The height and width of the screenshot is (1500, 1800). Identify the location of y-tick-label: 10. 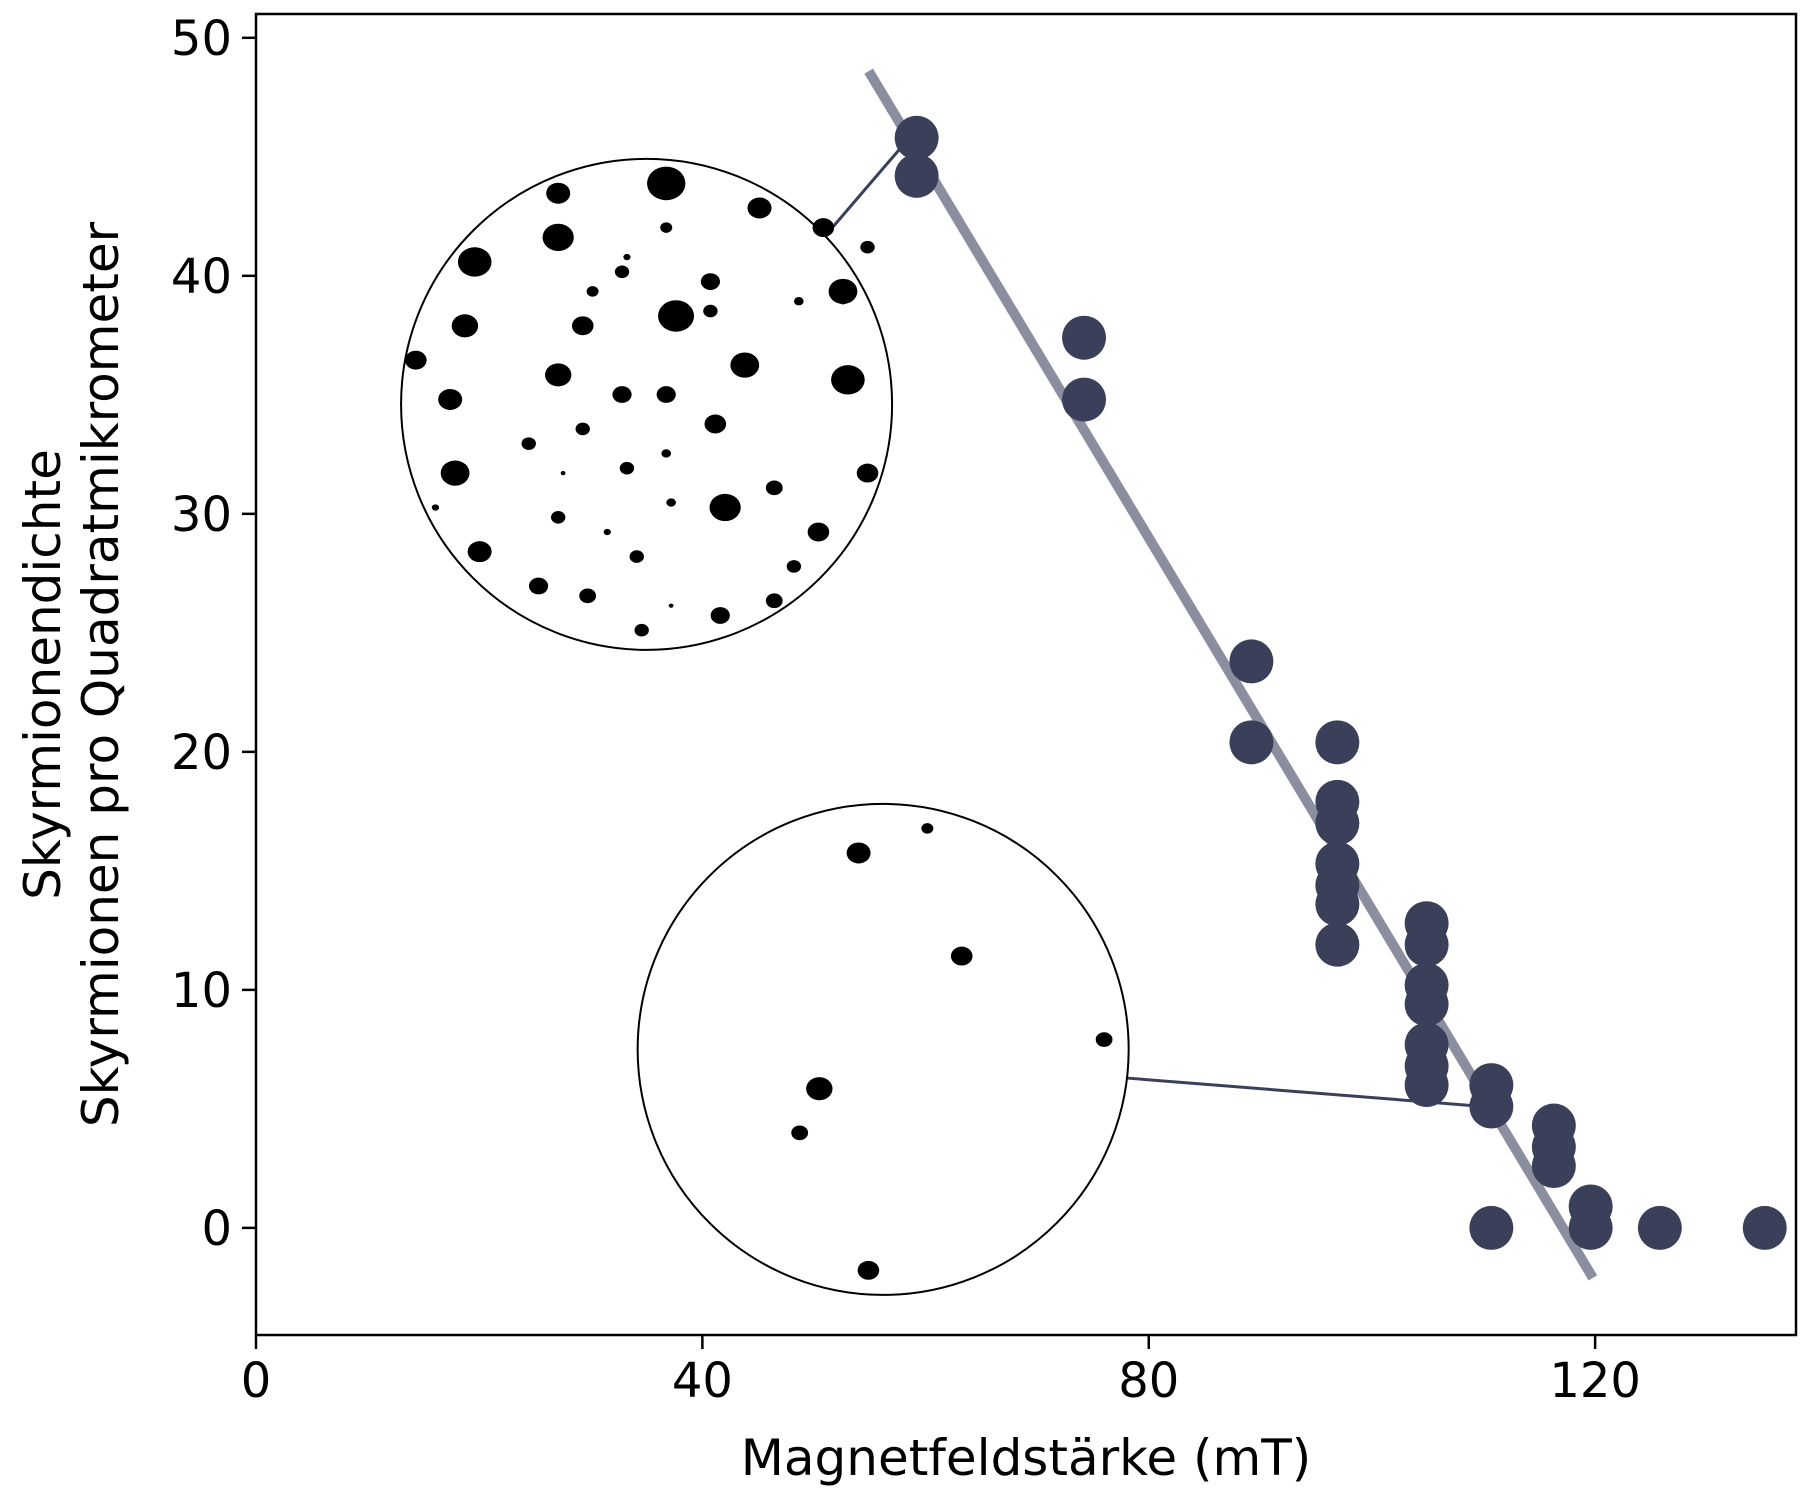
(201, 991).